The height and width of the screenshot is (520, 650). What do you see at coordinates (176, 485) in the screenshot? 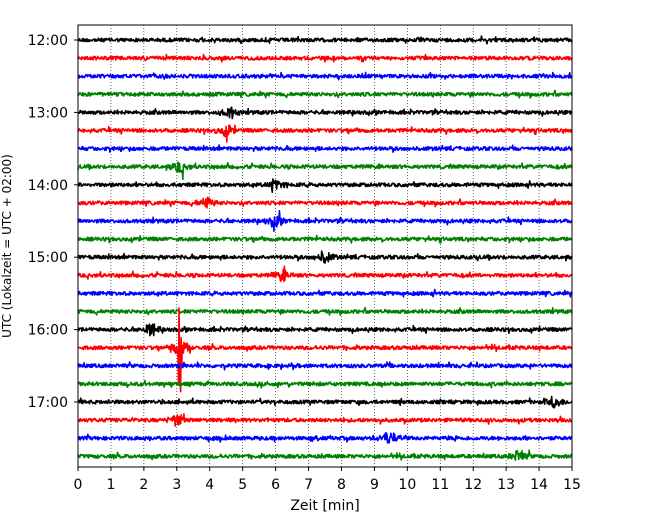
I see `x-tick-label: 3` at bounding box center [176, 485].